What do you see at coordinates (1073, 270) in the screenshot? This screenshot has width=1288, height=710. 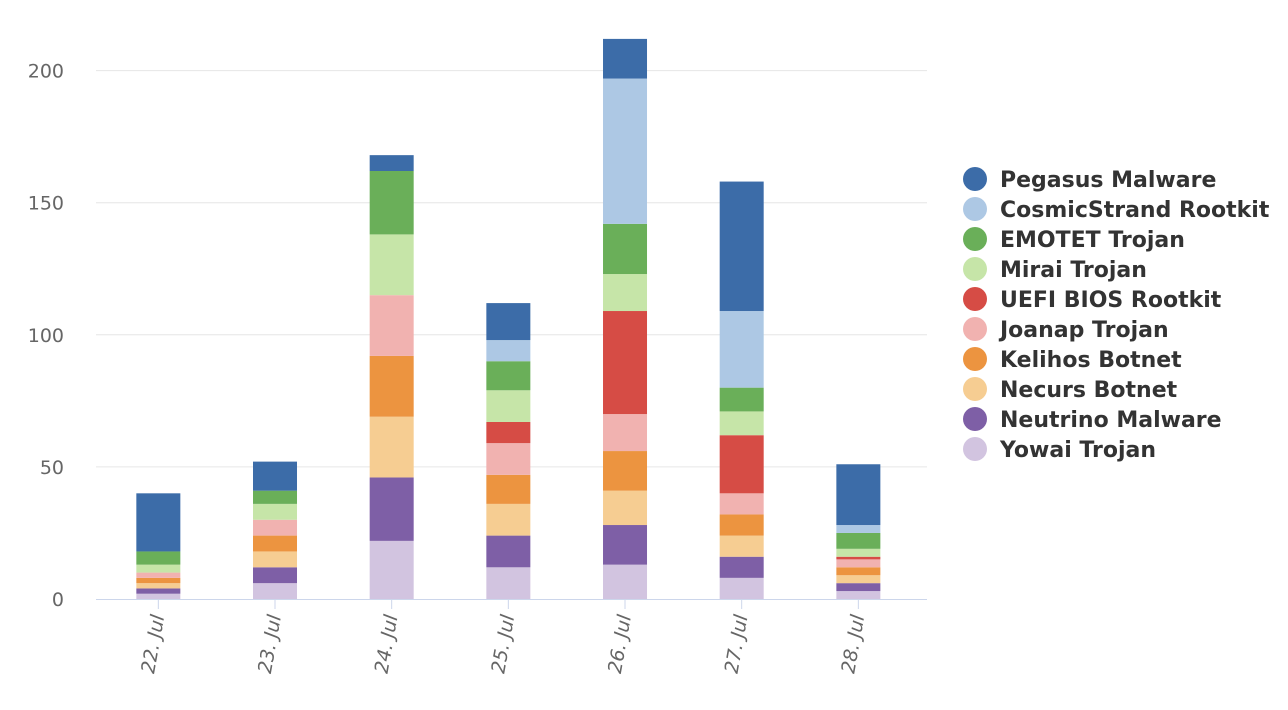 I see `legend-label: Mirai Trojan` at bounding box center [1073, 270].